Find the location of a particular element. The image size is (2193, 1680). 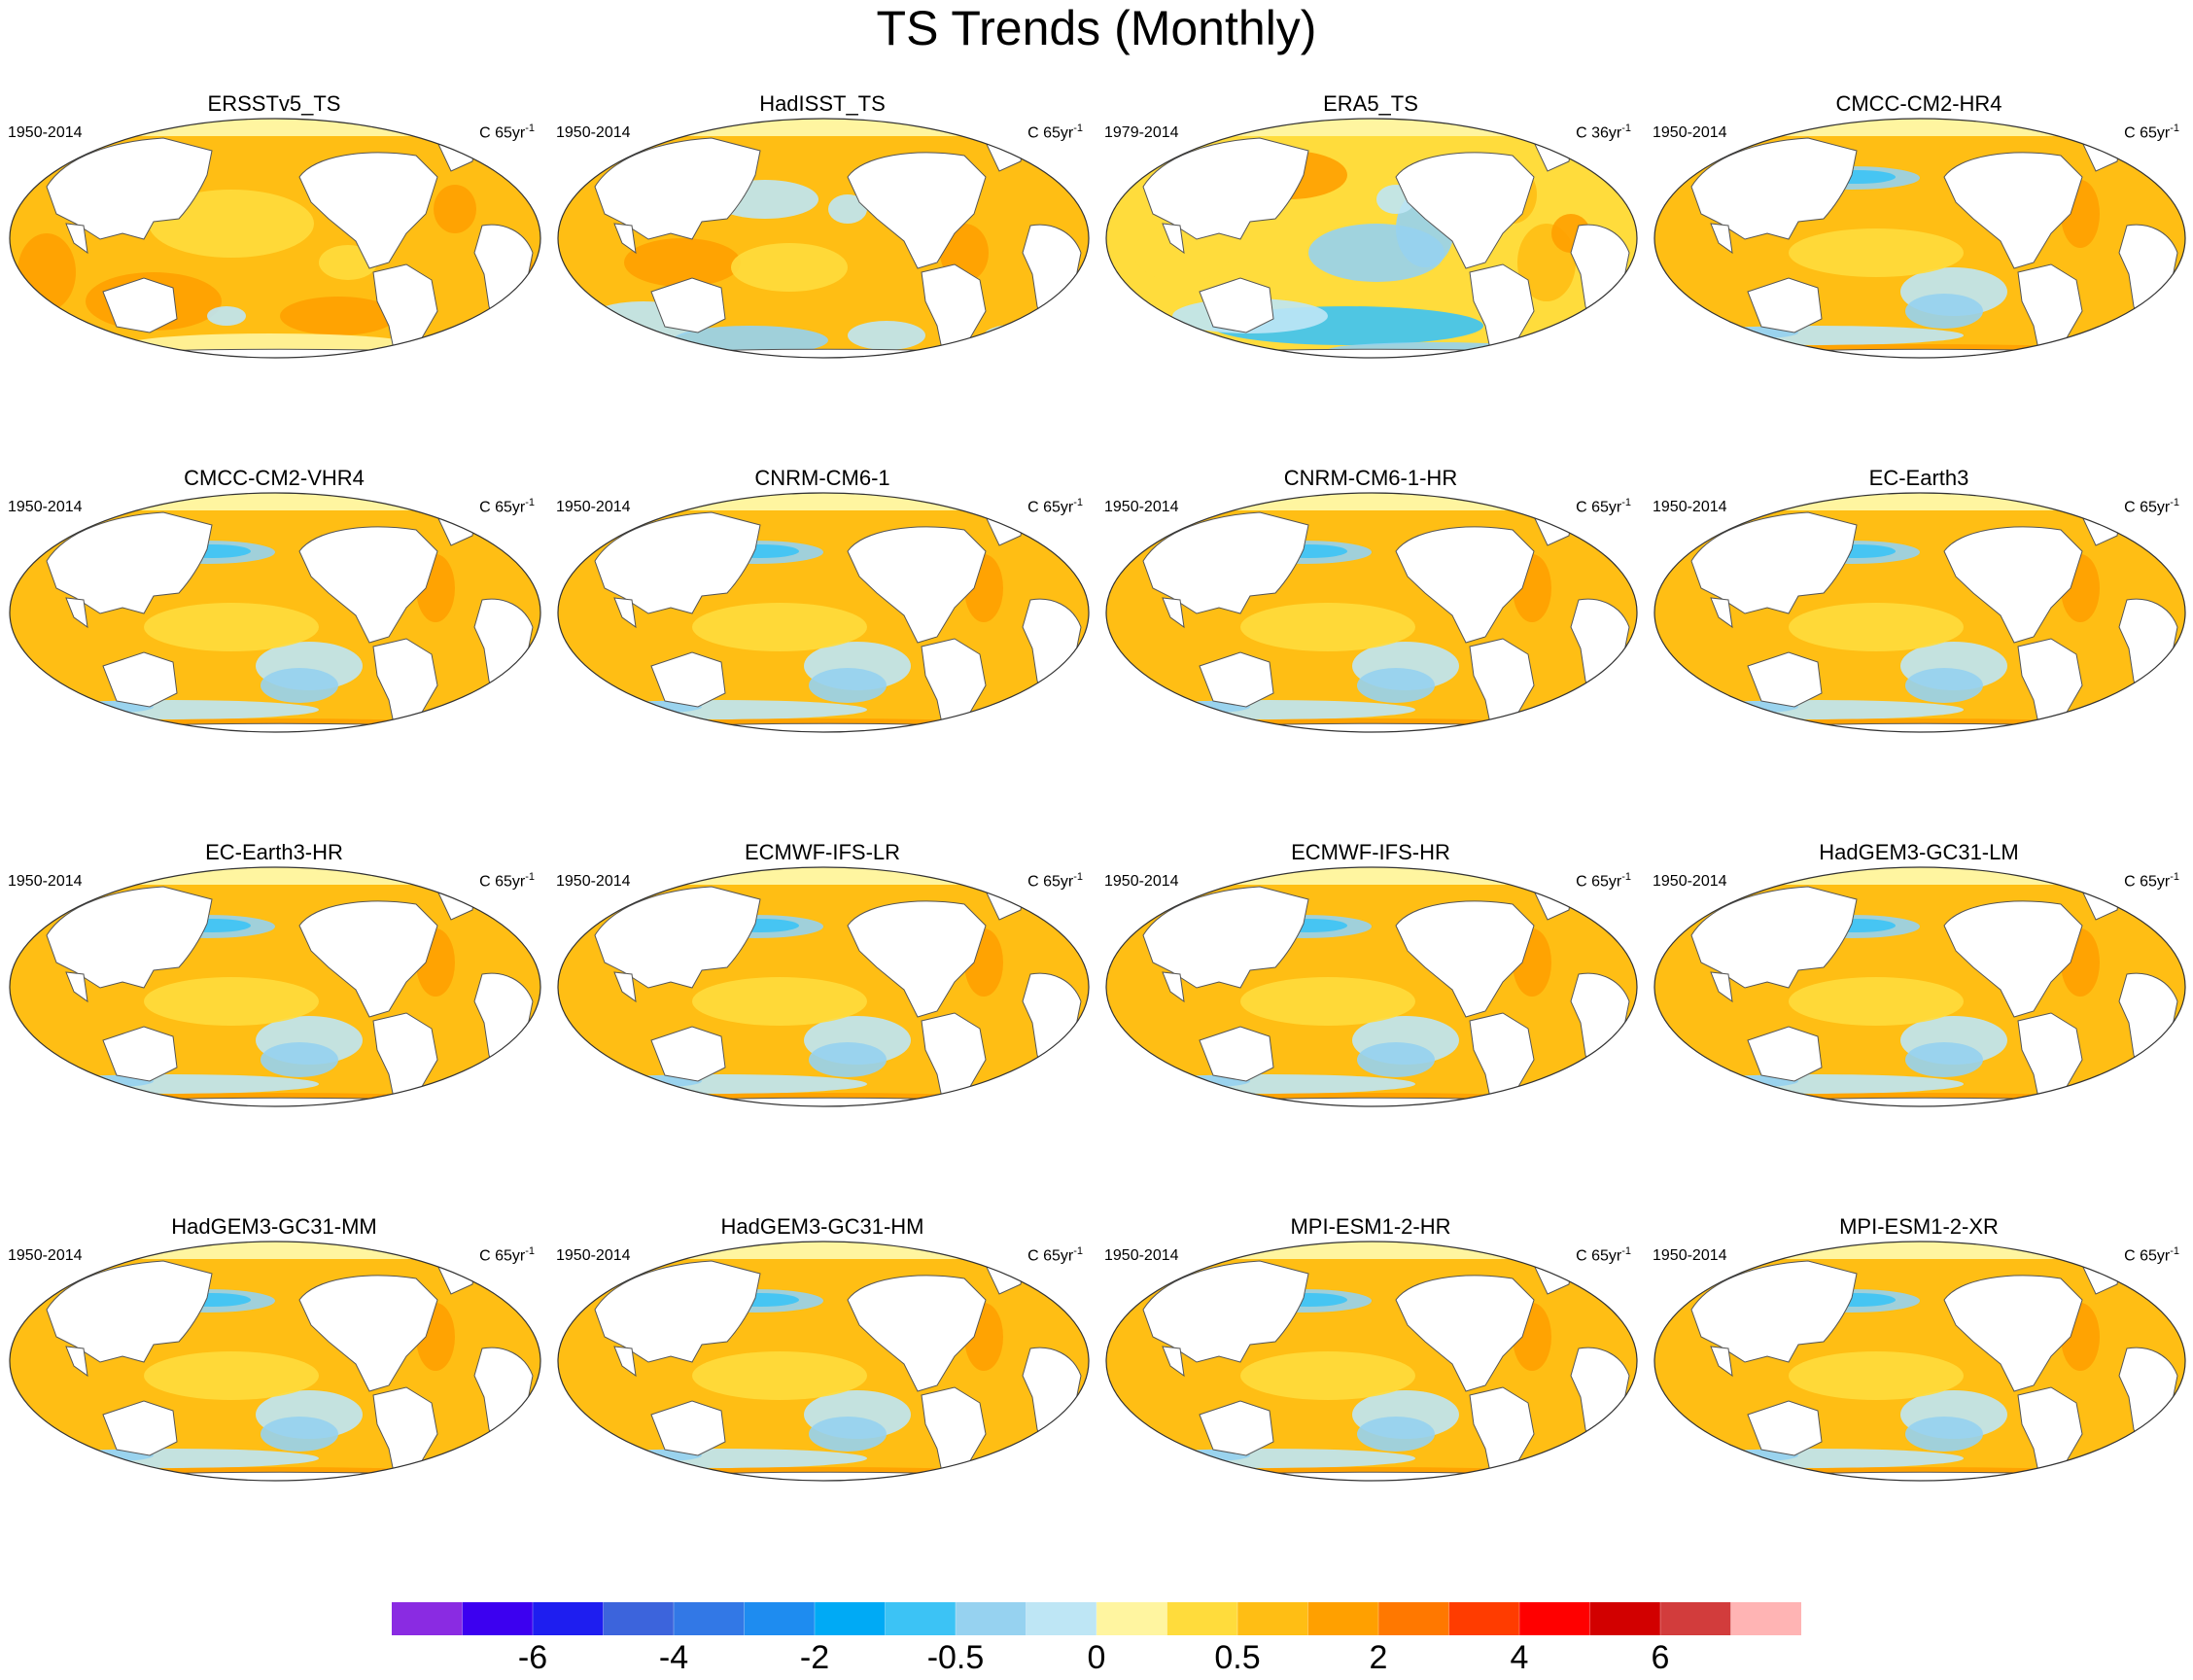

map-panel: CNRM-CM6-1 1950-2014 C 65yr-1 is located at coordinates (822, 561).